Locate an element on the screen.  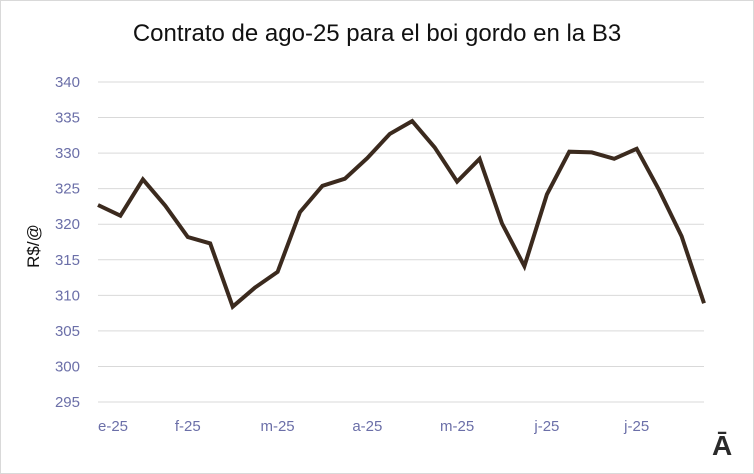
y-tick-label: 305 is located at coordinates (67, 331).